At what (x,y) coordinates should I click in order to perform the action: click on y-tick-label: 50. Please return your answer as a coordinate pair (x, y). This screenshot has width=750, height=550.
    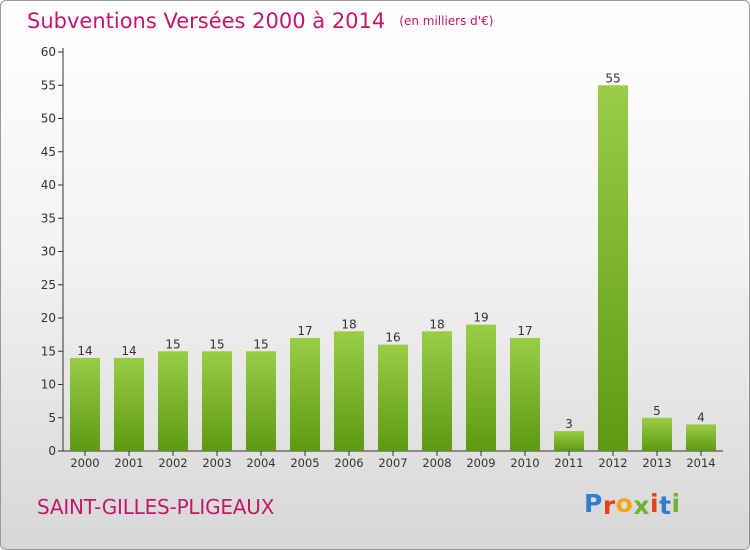
    Looking at the image, I should click on (48, 119).